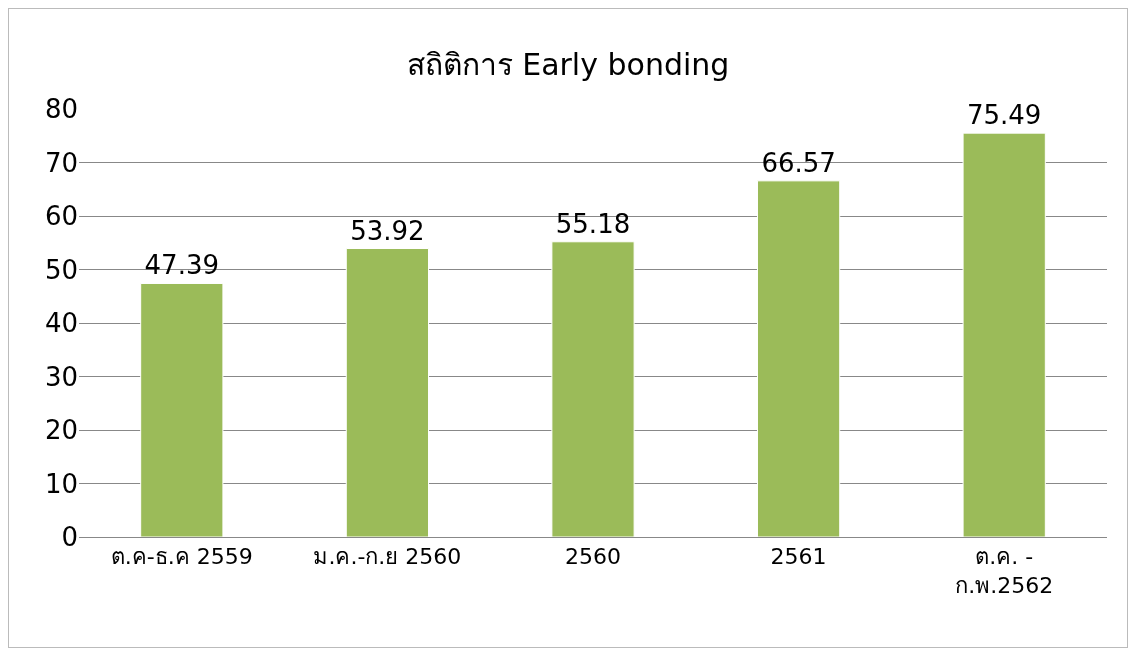 The width and height of the screenshot is (1135, 657). Describe the element at coordinates (182, 265) in the screenshot. I see `data-label: 47.39` at that location.